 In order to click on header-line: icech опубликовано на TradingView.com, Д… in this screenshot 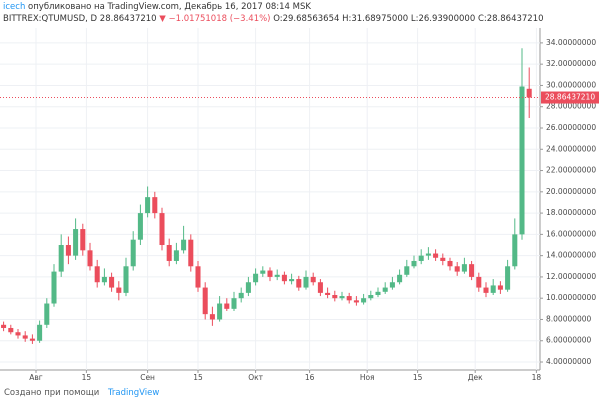, I will do `click(157, 7)`.